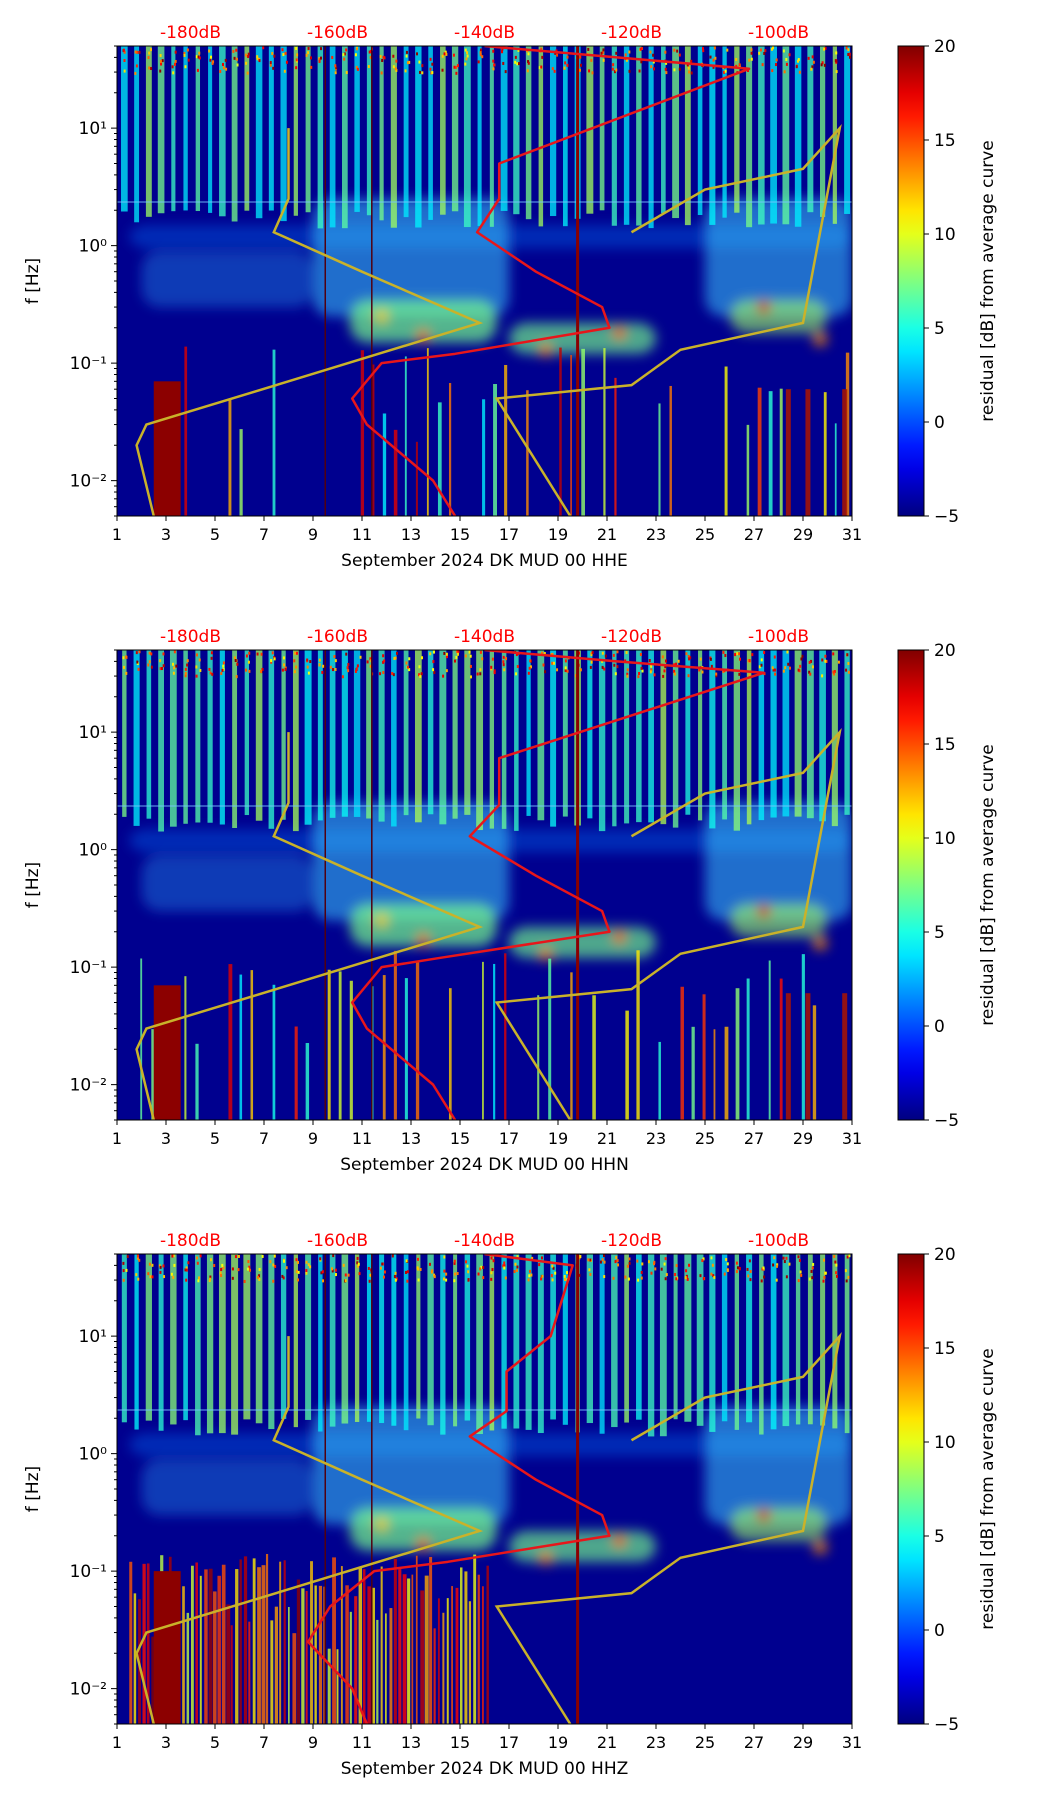 The image size is (1052, 1808). Describe the element at coordinates (484, 561) in the screenshot. I see `x-axis-label: September 2024 DK MUD 00 HHE` at that location.